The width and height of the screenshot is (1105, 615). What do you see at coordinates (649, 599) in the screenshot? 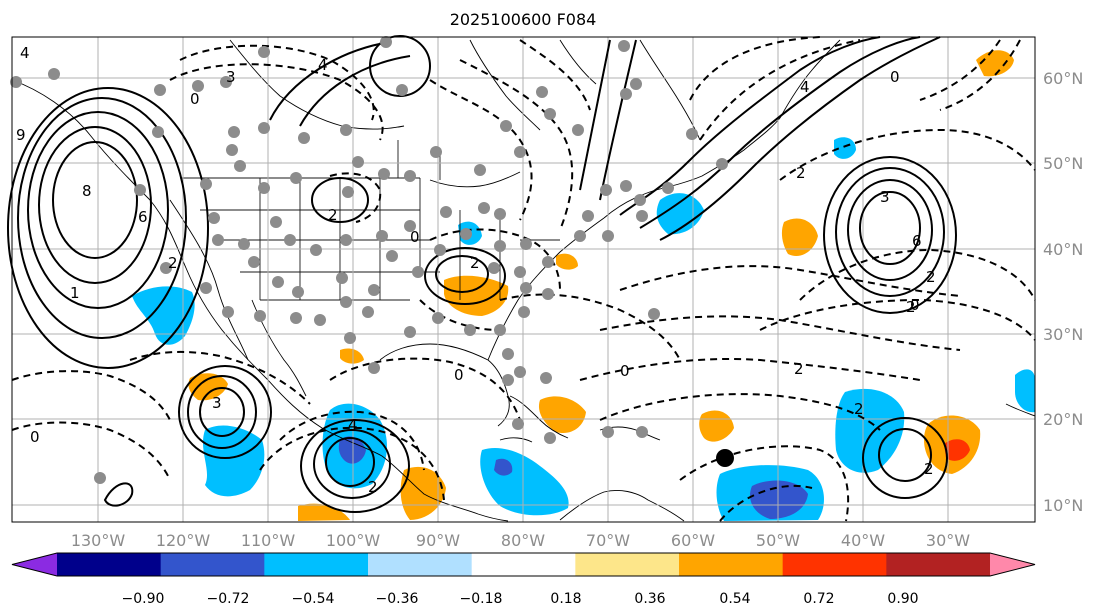
I see `colorbar-tick: 0.36` at bounding box center [649, 599].